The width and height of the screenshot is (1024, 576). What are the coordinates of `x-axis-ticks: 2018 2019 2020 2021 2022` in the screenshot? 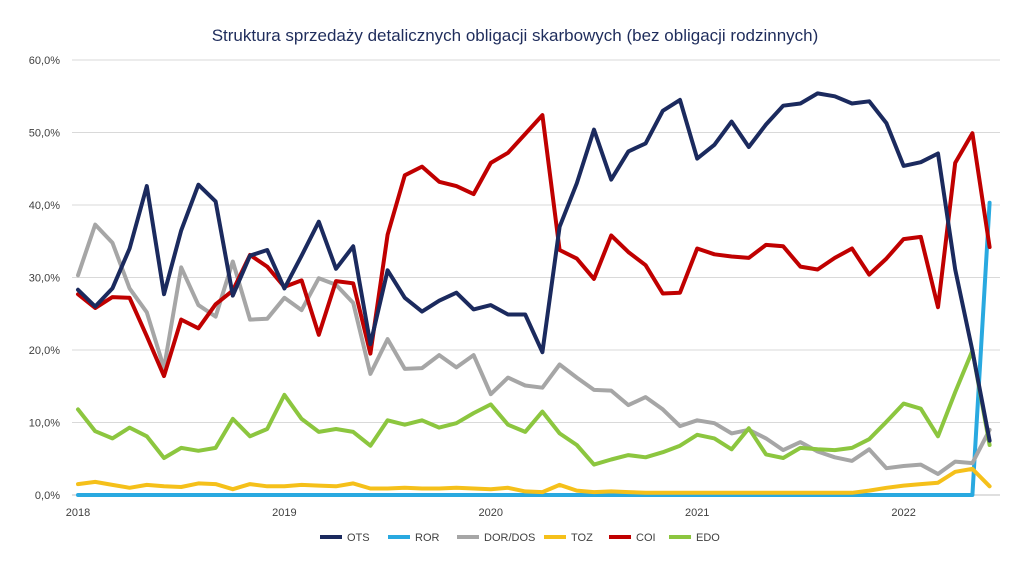 It's located at (491, 513).